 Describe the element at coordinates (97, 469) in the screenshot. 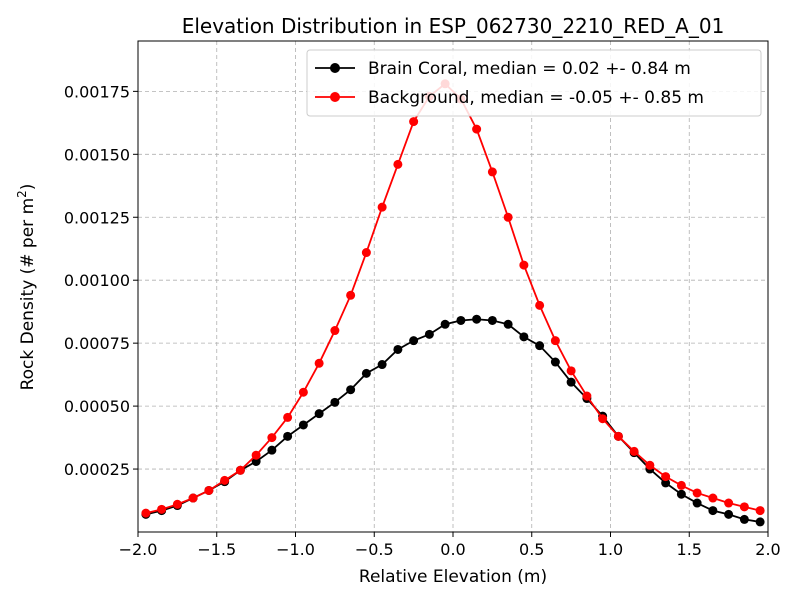

I see `y-tick-label: 0.00025` at that location.